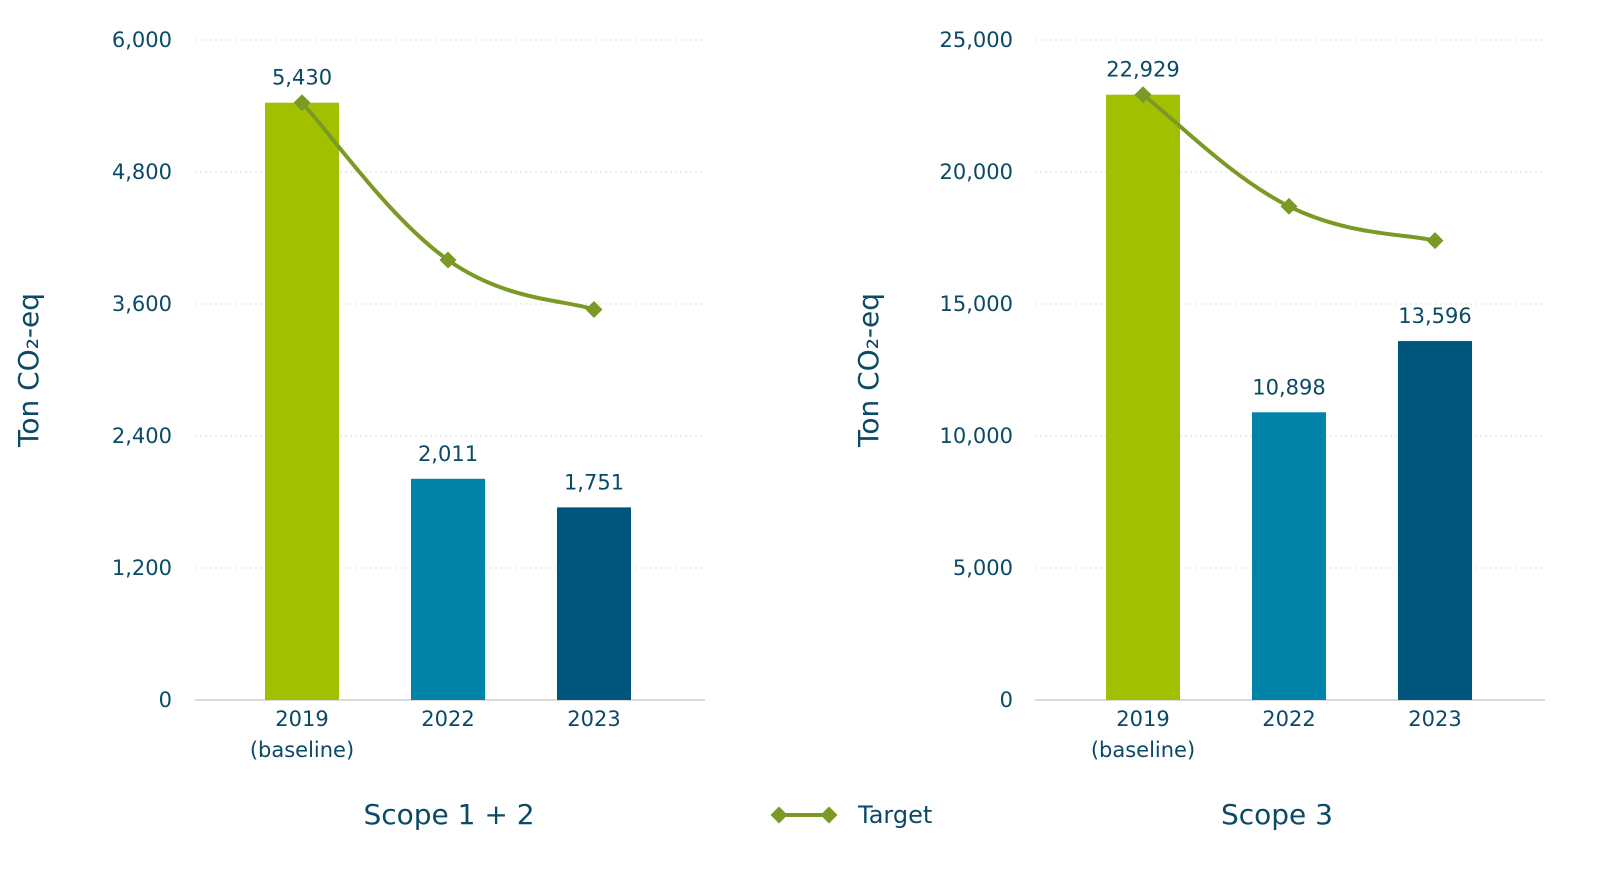 This screenshot has width=1600, height=869. Describe the element at coordinates (1434, 316) in the screenshot. I see `data-label: 13,596` at that location.